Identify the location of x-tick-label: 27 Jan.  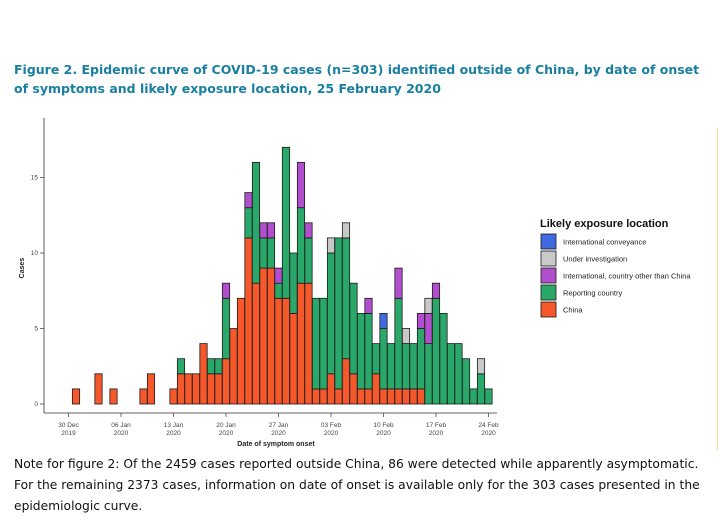
(279, 425).